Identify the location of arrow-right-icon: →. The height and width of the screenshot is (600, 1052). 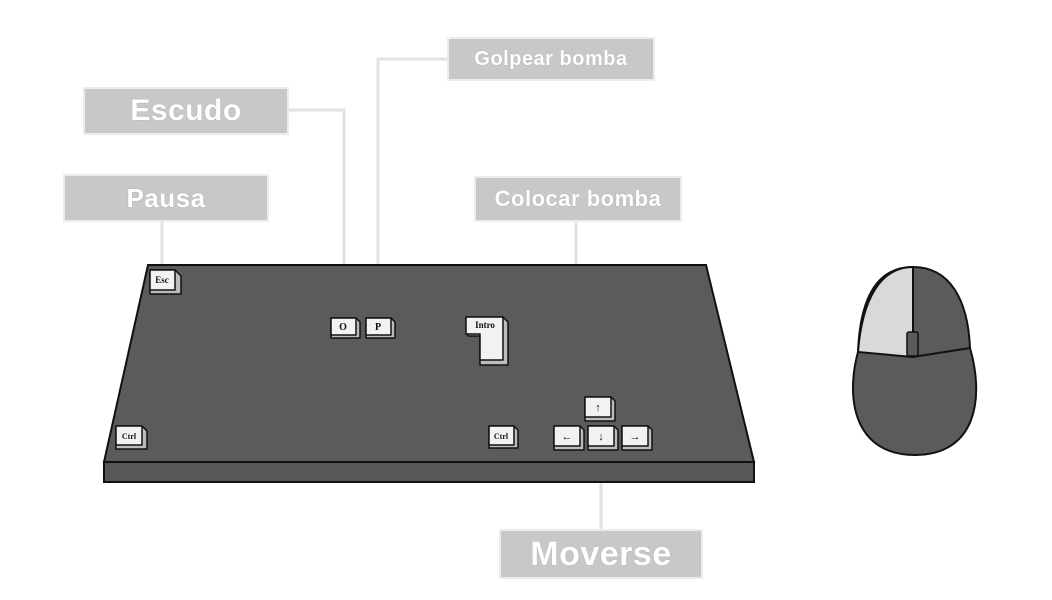
(635, 437).